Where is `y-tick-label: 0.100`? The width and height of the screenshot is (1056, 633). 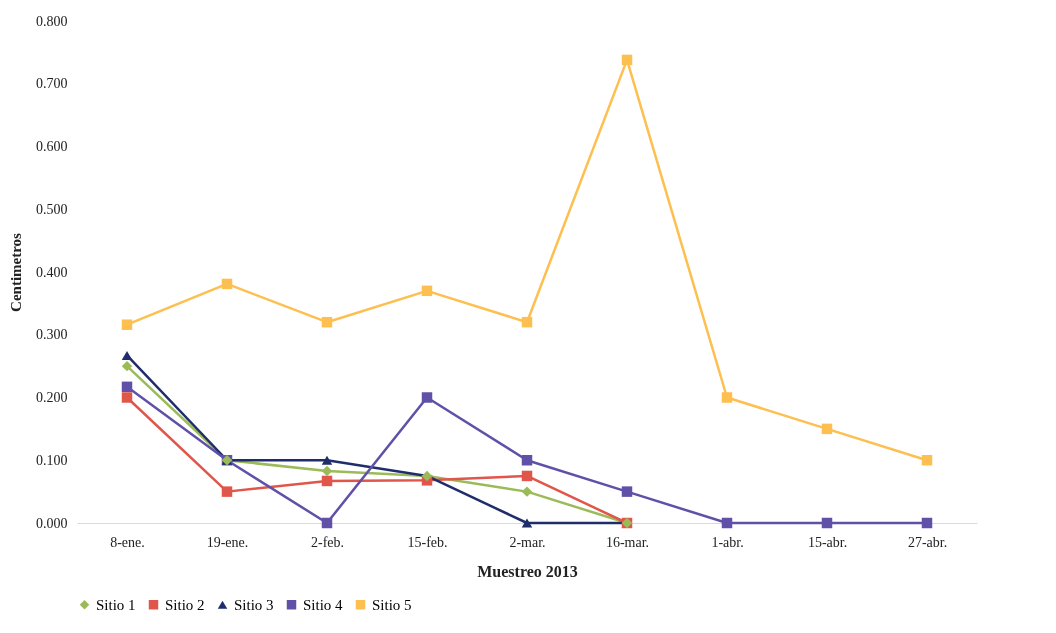 y-tick-label: 0.100 is located at coordinates (52, 460).